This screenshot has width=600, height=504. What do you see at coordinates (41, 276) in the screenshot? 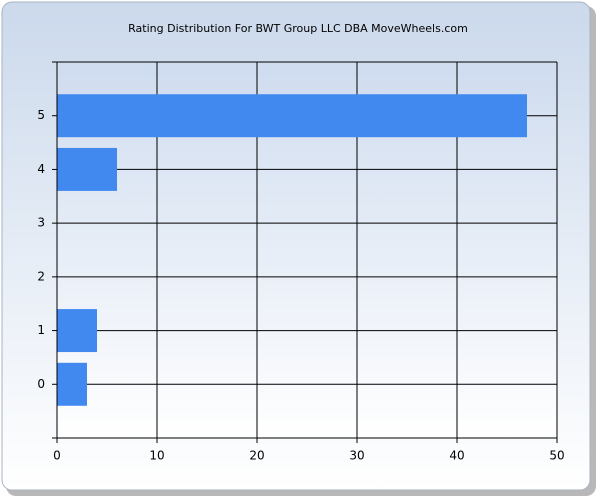
I see `y-tick-label: 2` at bounding box center [41, 276].